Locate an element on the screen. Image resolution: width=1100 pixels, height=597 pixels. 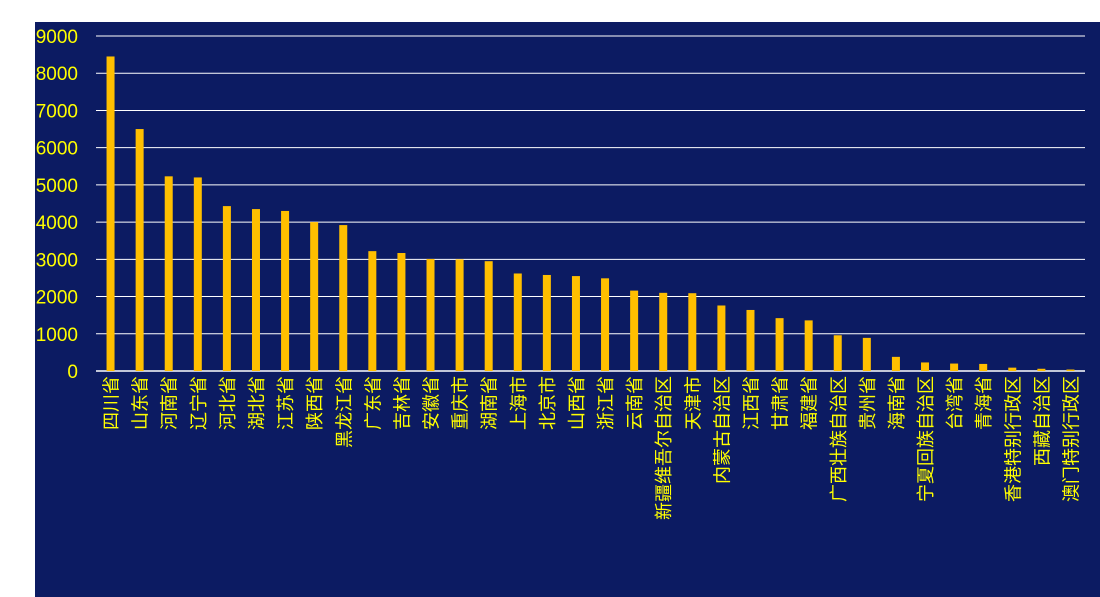
x-tick-label: 重庆市 is located at coordinates (461, 403).